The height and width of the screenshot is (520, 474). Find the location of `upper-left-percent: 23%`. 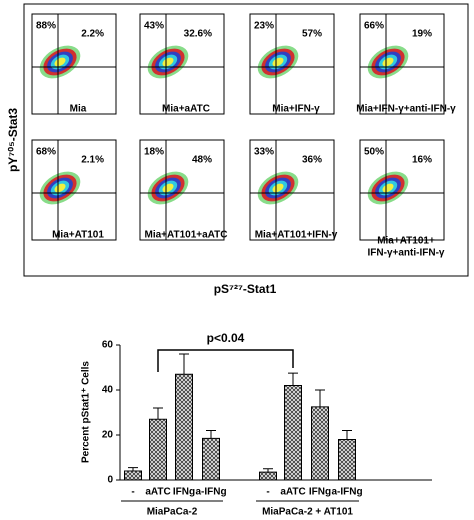

upper-left-percent: 23% is located at coordinates (264, 26).